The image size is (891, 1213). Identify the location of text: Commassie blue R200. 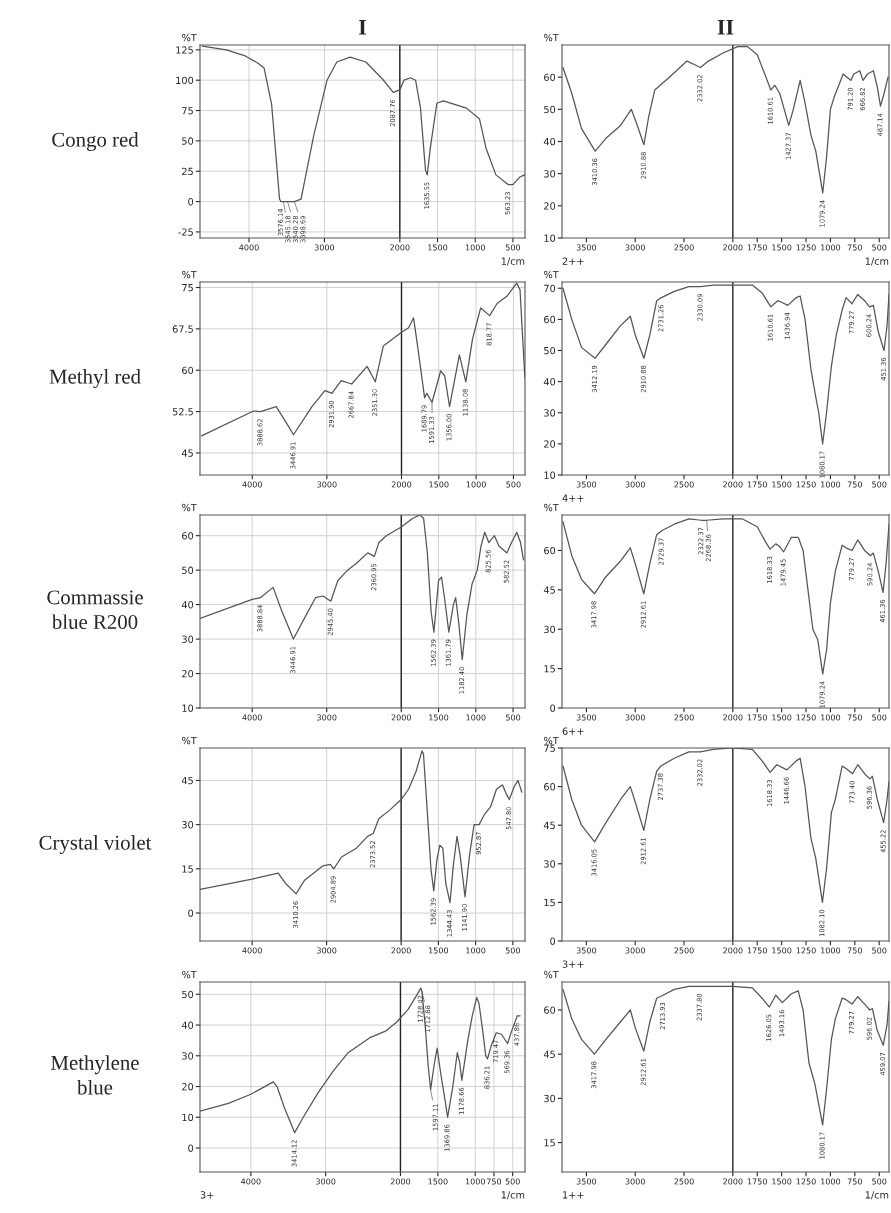
(95, 610).